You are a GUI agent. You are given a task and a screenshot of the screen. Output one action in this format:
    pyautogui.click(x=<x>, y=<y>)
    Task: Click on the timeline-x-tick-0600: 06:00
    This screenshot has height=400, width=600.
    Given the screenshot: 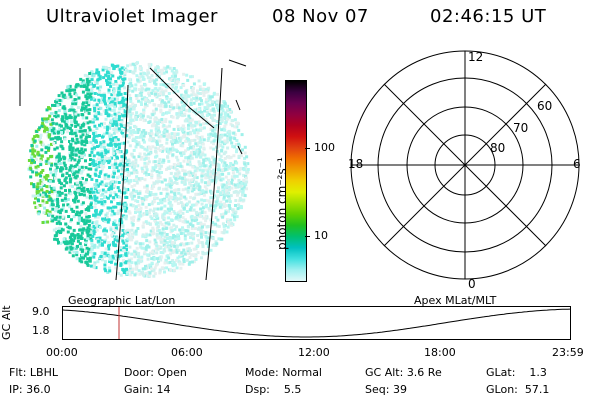 What is the action you would take?
    pyautogui.click(x=187, y=352)
    